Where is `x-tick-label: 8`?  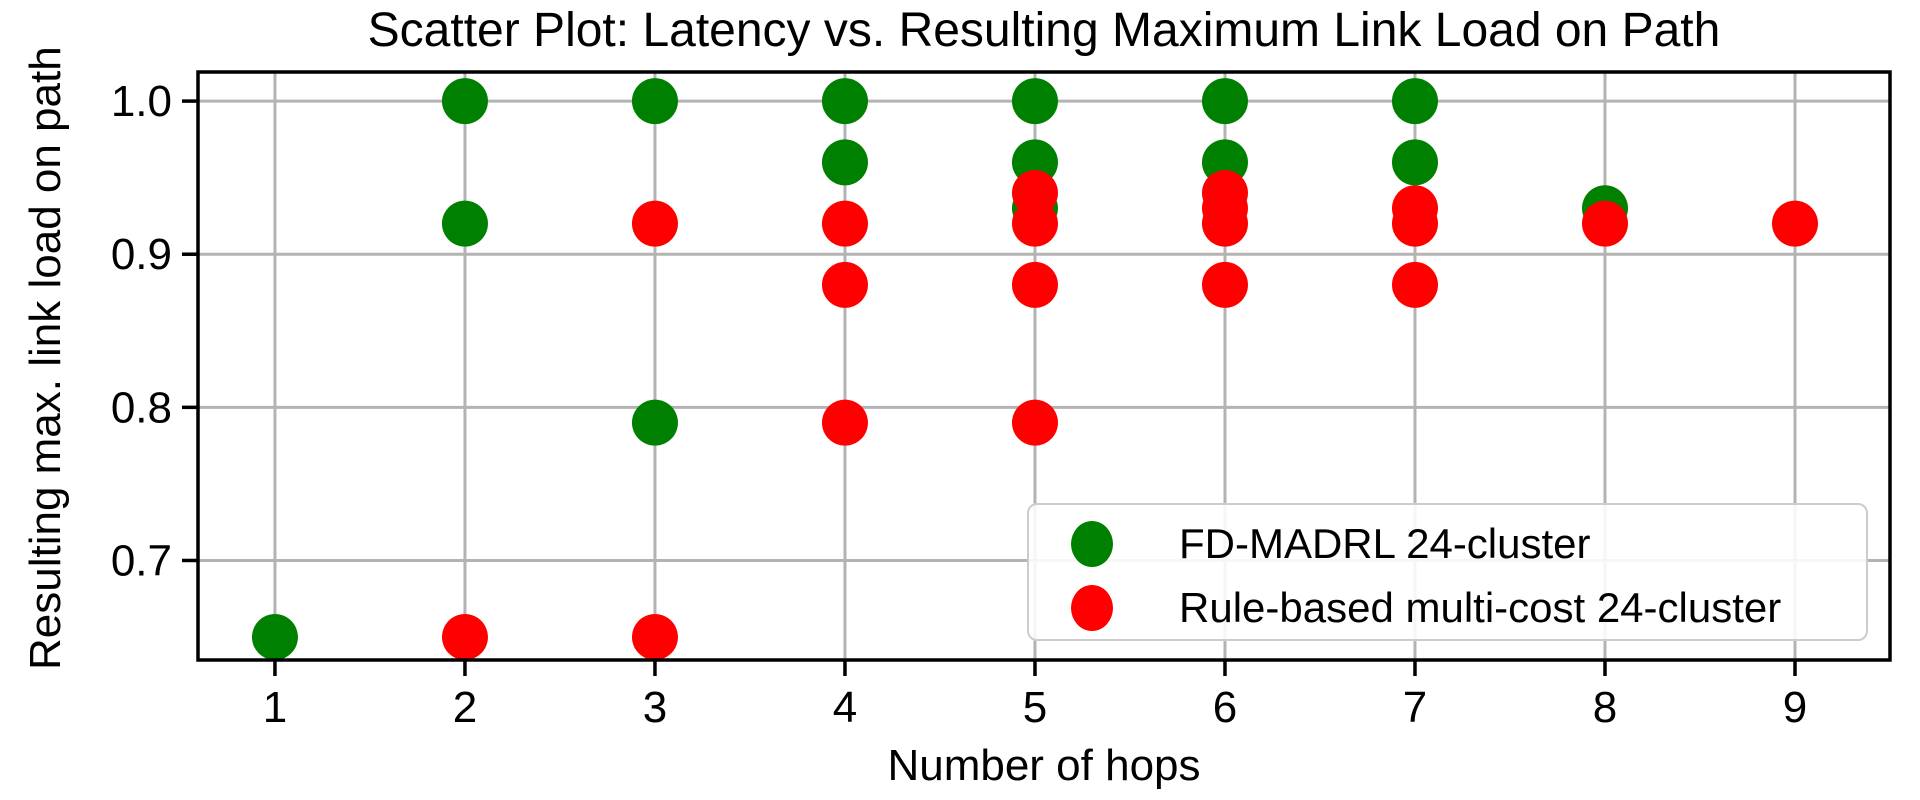
x-tick-label: 8 is located at coordinates (1605, 707).